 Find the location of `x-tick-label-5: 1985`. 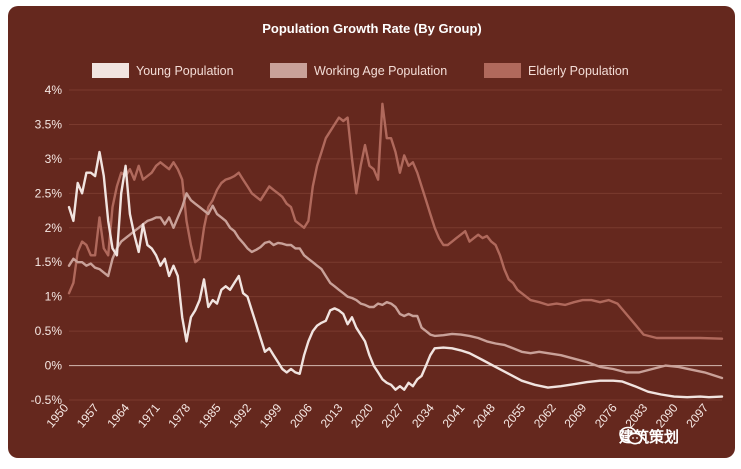

x-tick-label-5: 1985 is located at coordinates (210, 416).